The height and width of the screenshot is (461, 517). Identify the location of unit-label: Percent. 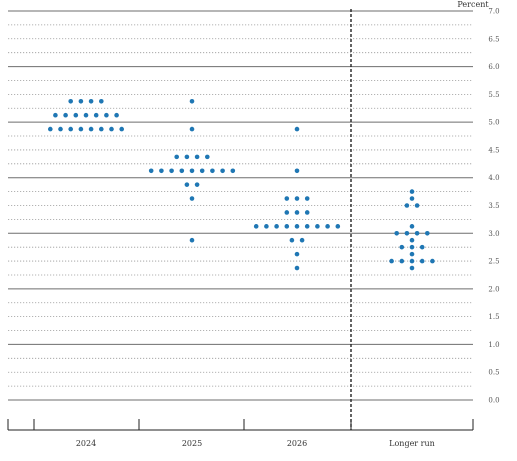
(473, 4).